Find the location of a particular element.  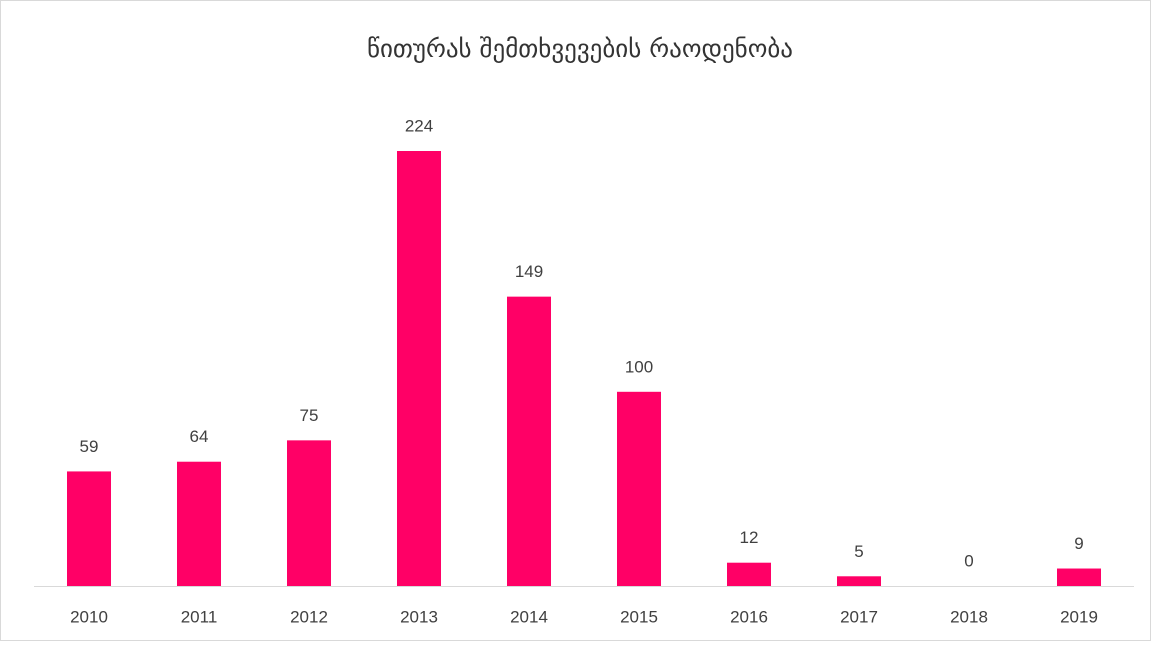

data-label: 59 is located at coordinates (89, 446).